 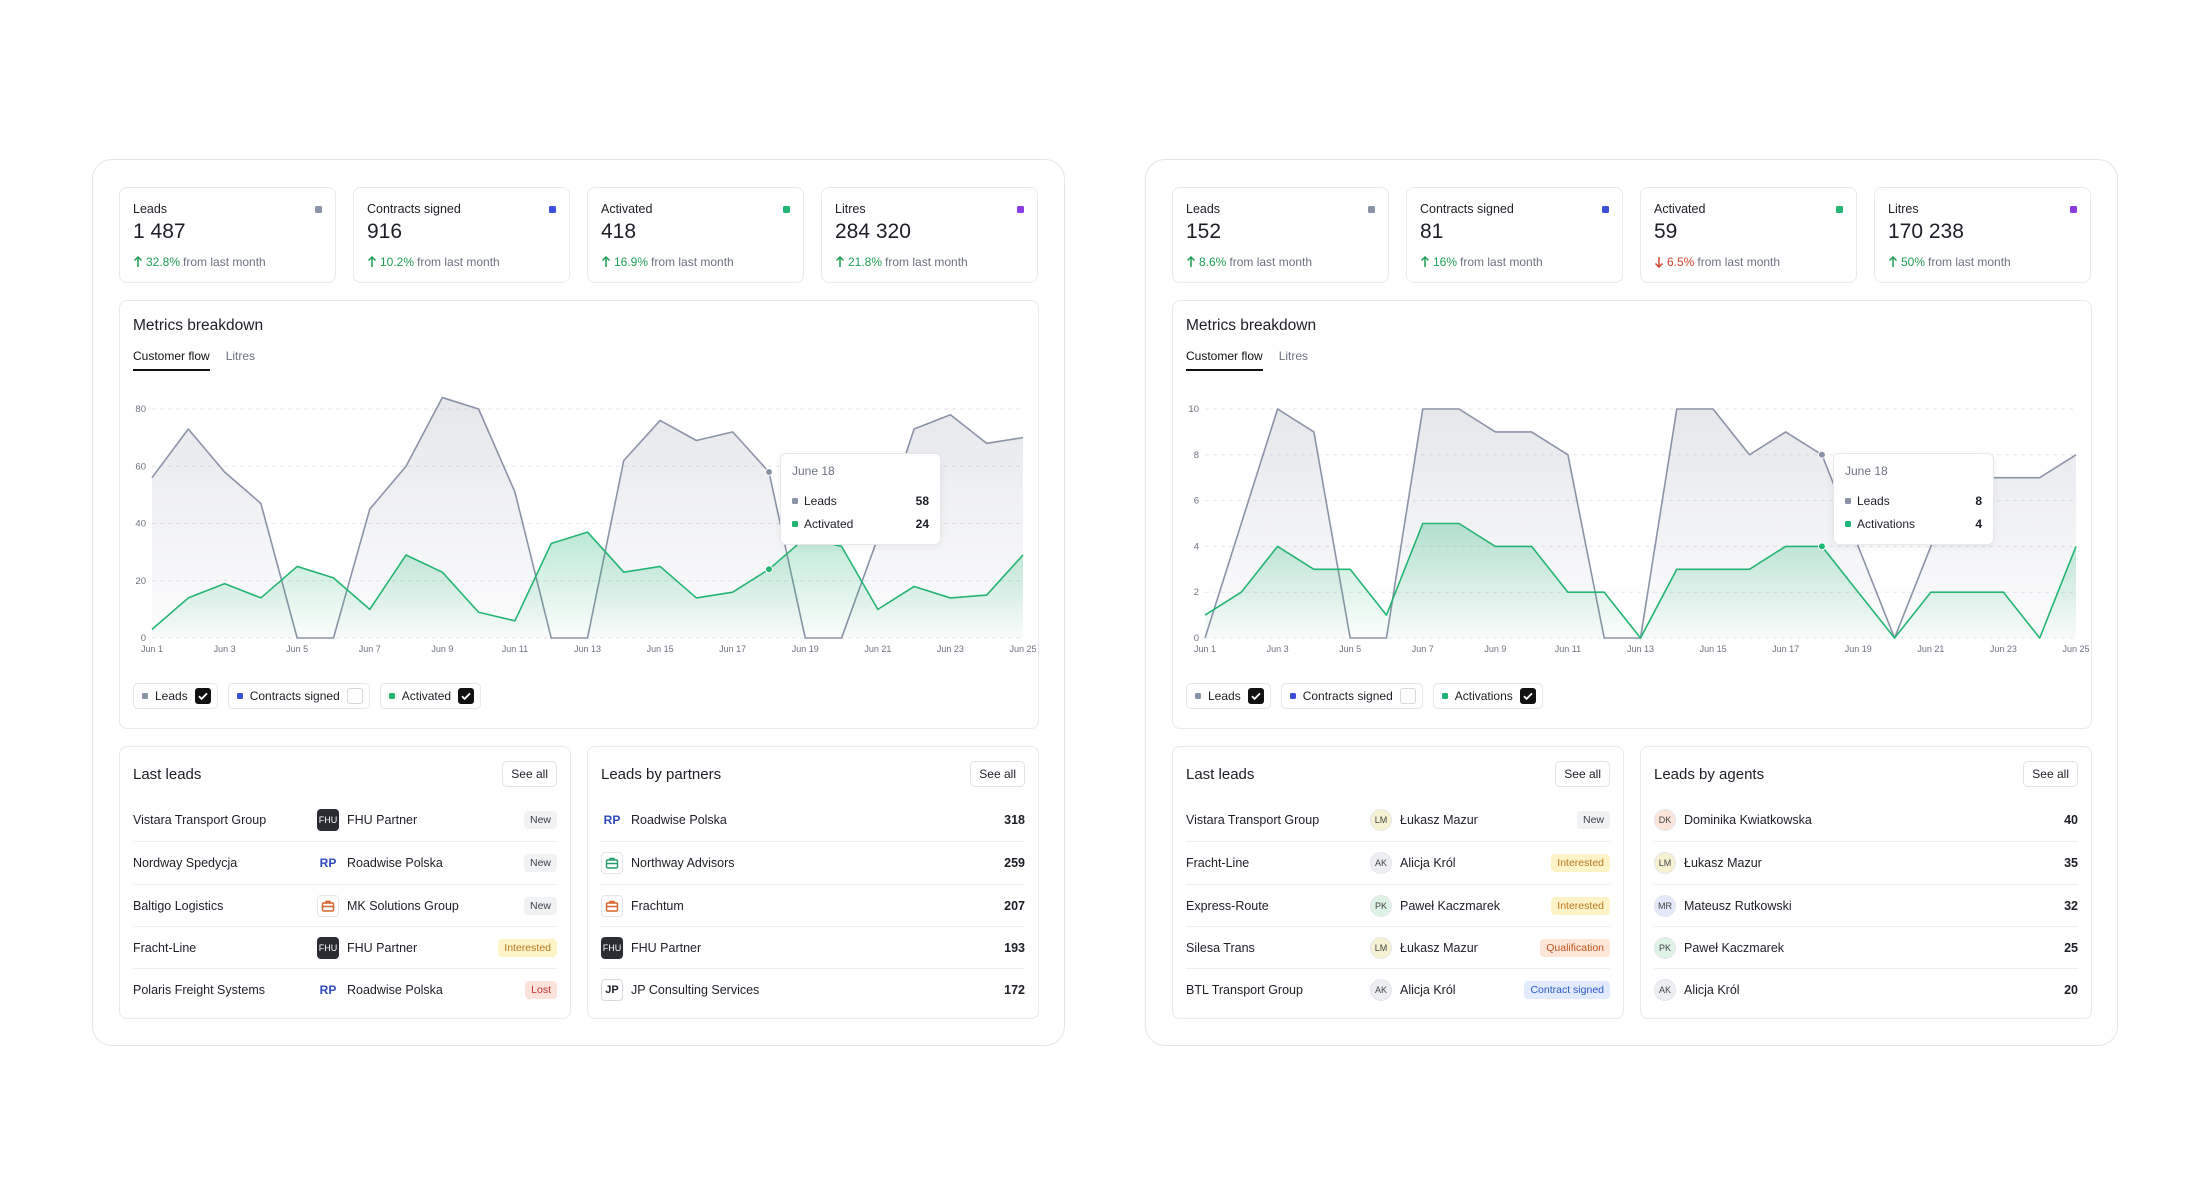 What do you see at coordinates (345, 905) in the screenshot?
I see `lead-row: Baltigo Logistics MK Solutions Group New` at bounding box center [345, 905].